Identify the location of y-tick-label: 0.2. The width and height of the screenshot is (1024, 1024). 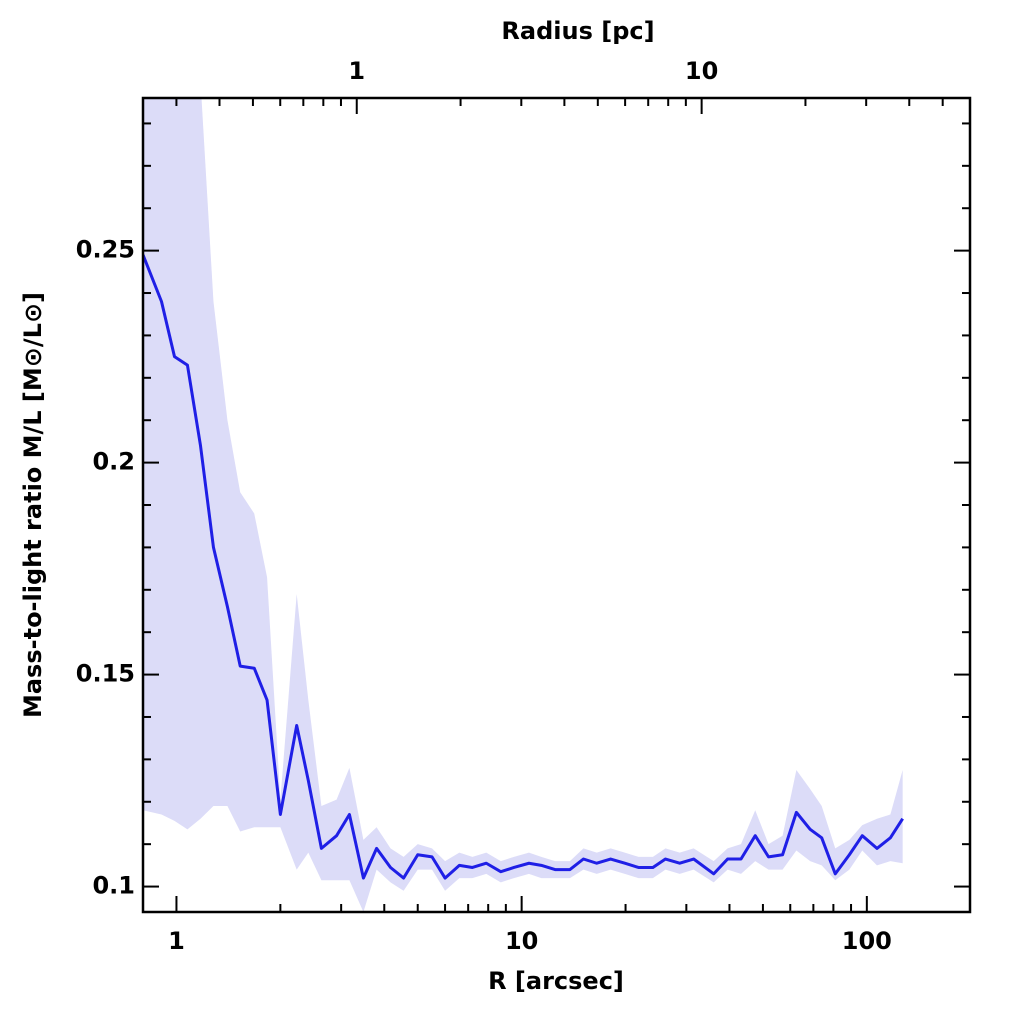
(113, 462).